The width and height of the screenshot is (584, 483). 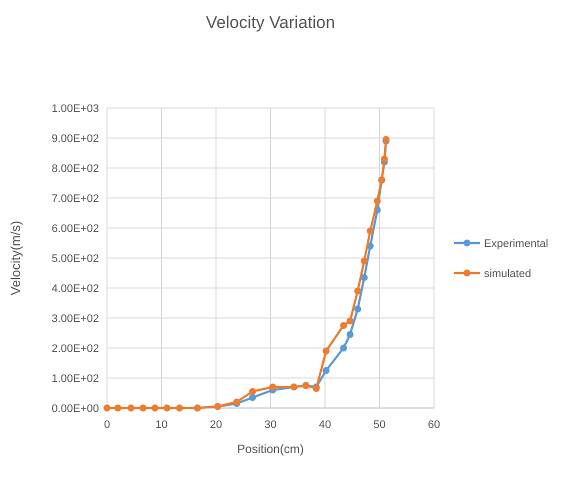 What do you see at coordinates (75, 408) in the screenshot?
I see `y-tick-label: 0.00E+00` at bounding box center [75, 408].